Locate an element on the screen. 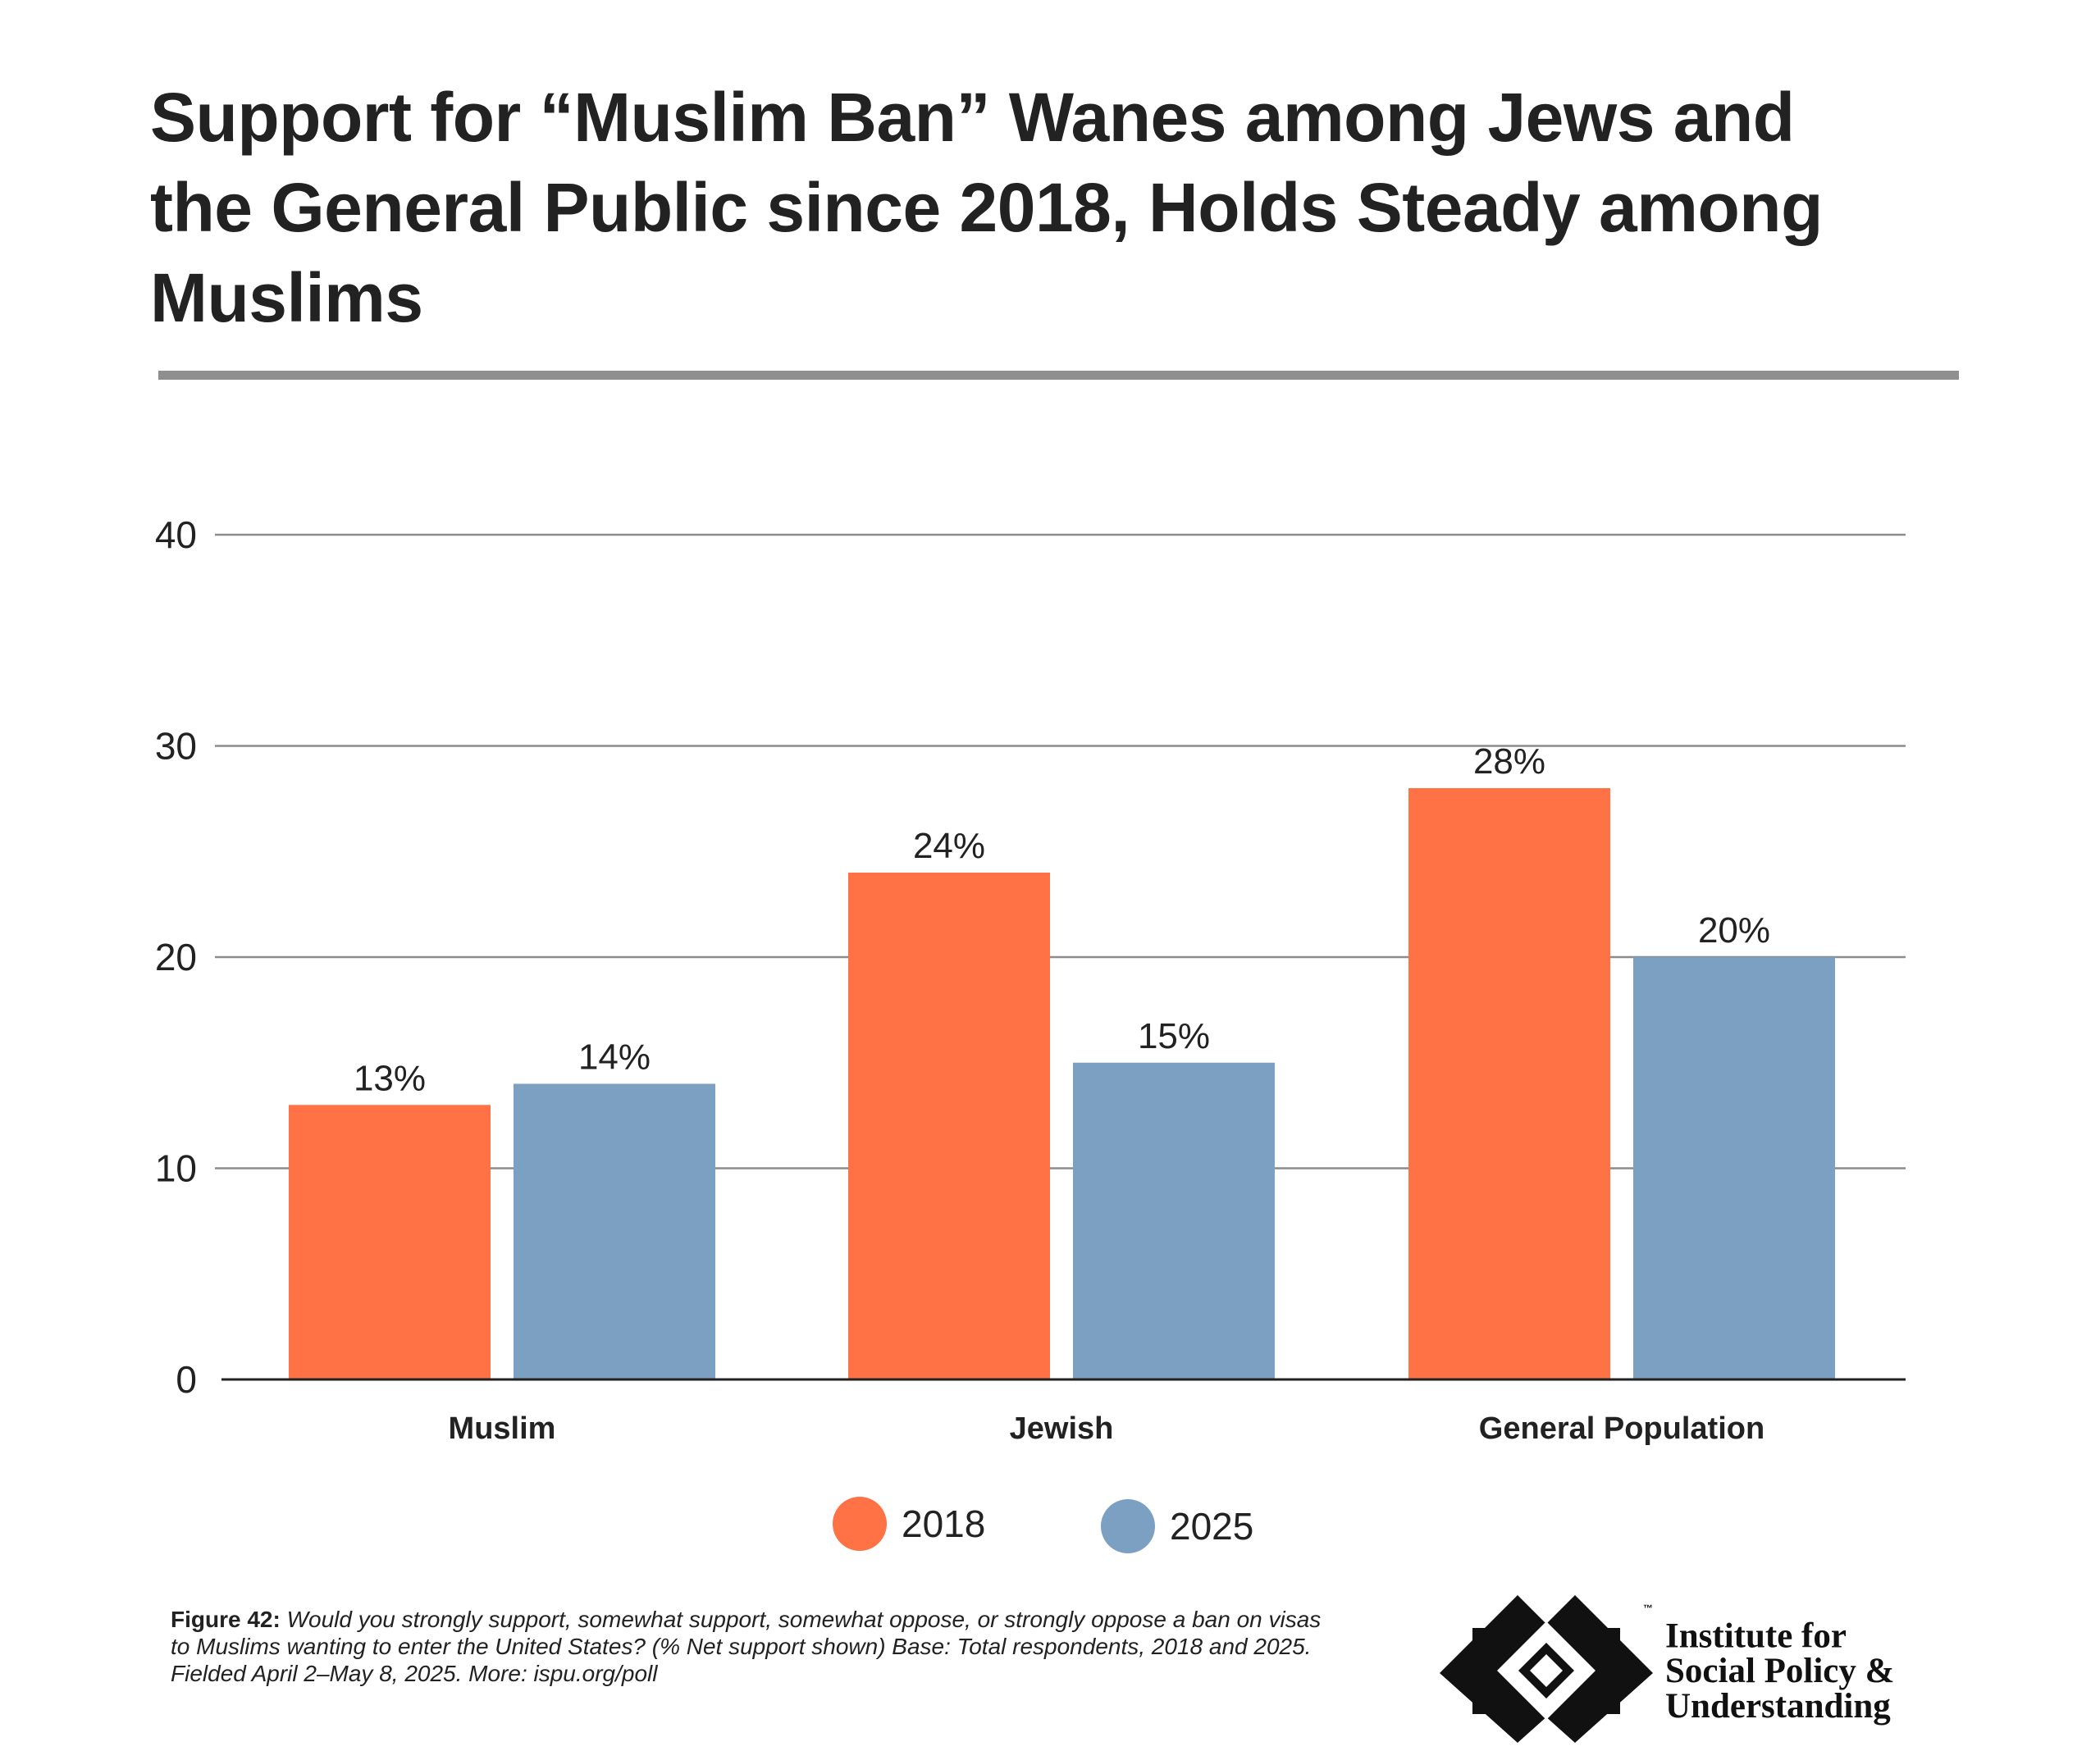 This screenshot has width=2100, height=1760. bar-2018-general-population is located at coordinates (1509, 1083).